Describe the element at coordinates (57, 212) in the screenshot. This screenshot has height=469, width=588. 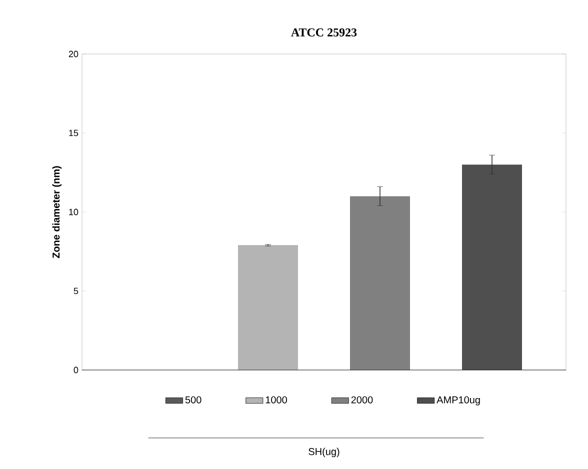
I see `y-axis-title: Zone diameter (nm)` at that location.